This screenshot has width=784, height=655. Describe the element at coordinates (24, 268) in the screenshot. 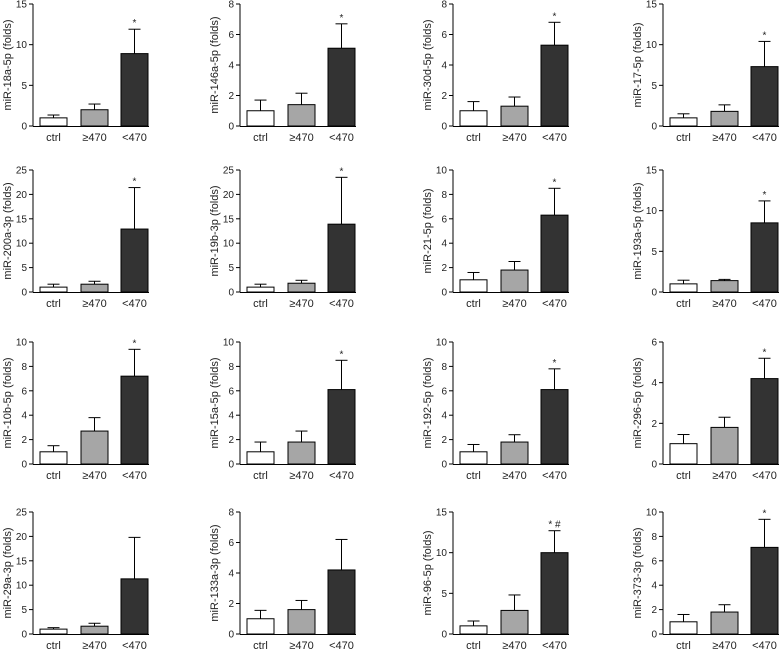

I see `y-tick-label: 5` at that location.